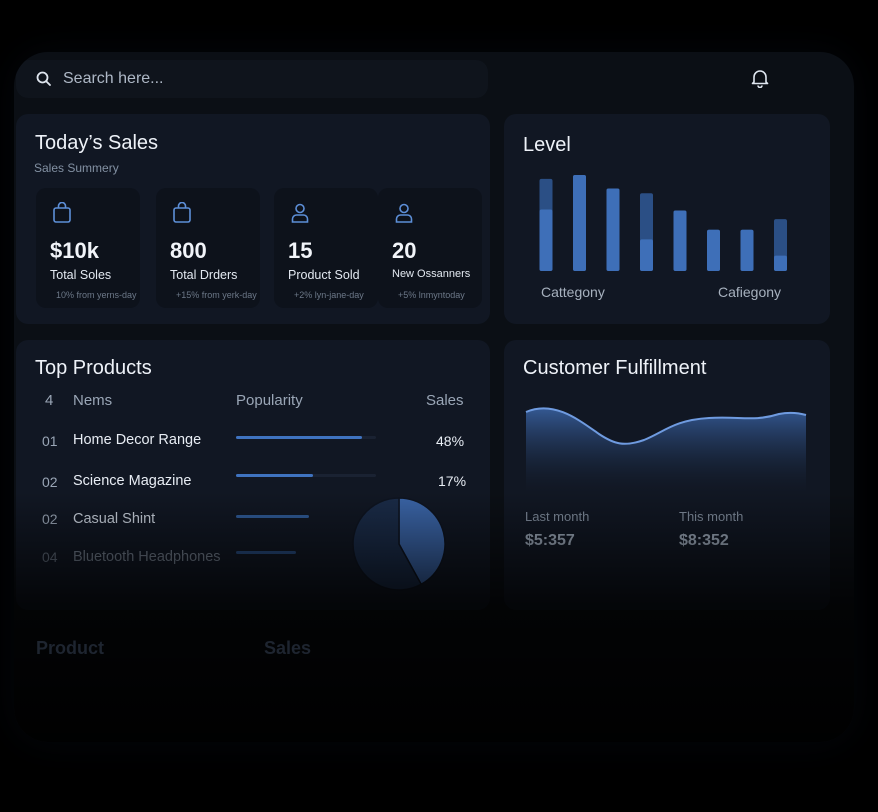 The width and height of the screenshot is (878, 812). Describe the element at coordinates (81, 275) in the screenshot. I see `stat-label: Total Soles` at that location.